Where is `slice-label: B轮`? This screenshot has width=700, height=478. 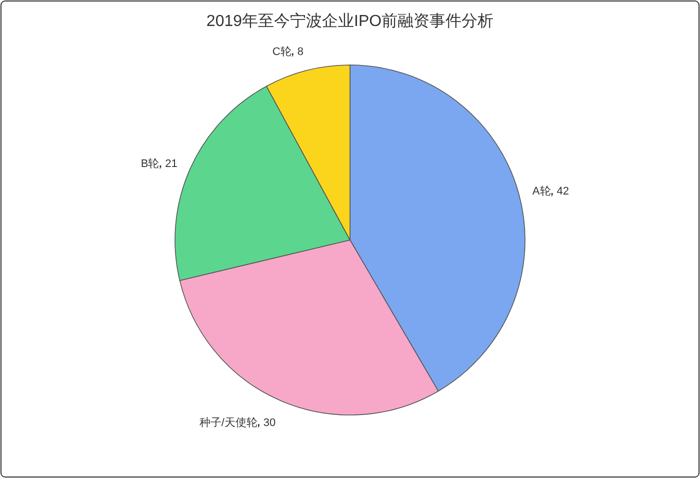
slice-label: B轮 is located at coordinates (150, 164).